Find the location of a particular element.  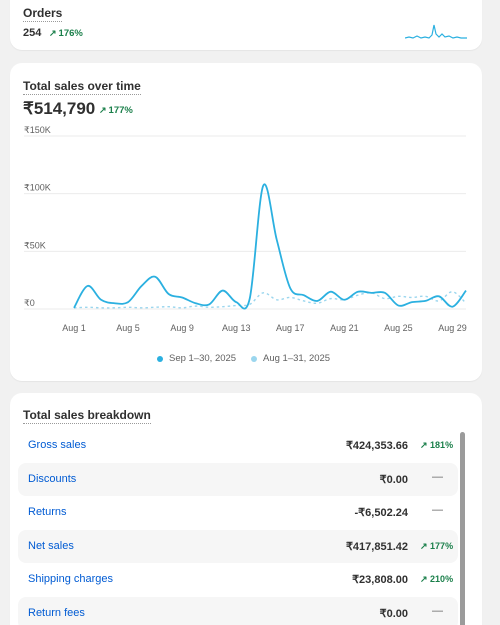

breakdown-row-change: ↗ 177% is located at coordinates (436, 546).